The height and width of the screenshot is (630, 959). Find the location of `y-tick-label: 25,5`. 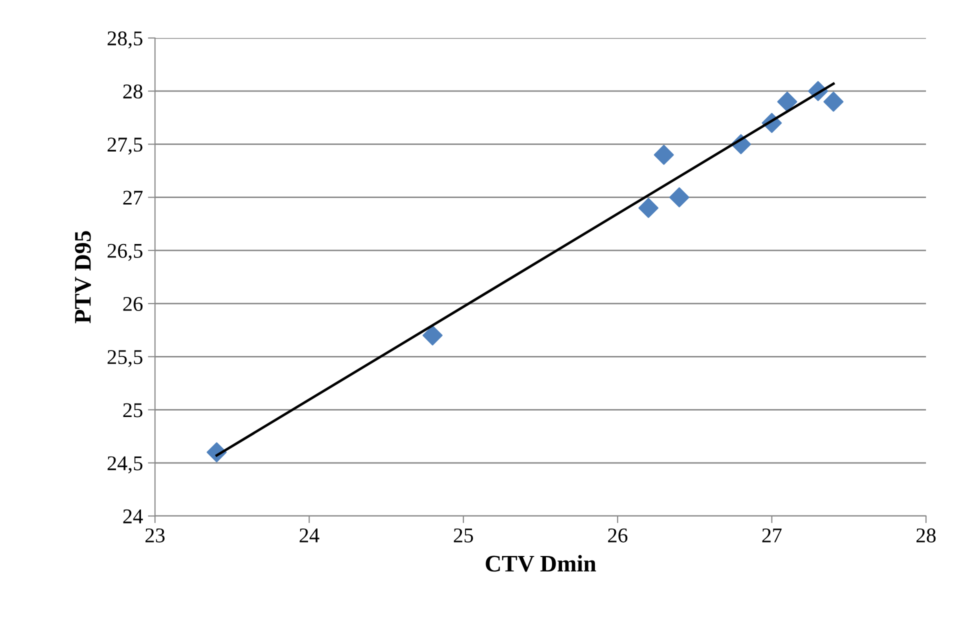

y-tick-label: 25,5 is located at coordinates (125, 359).